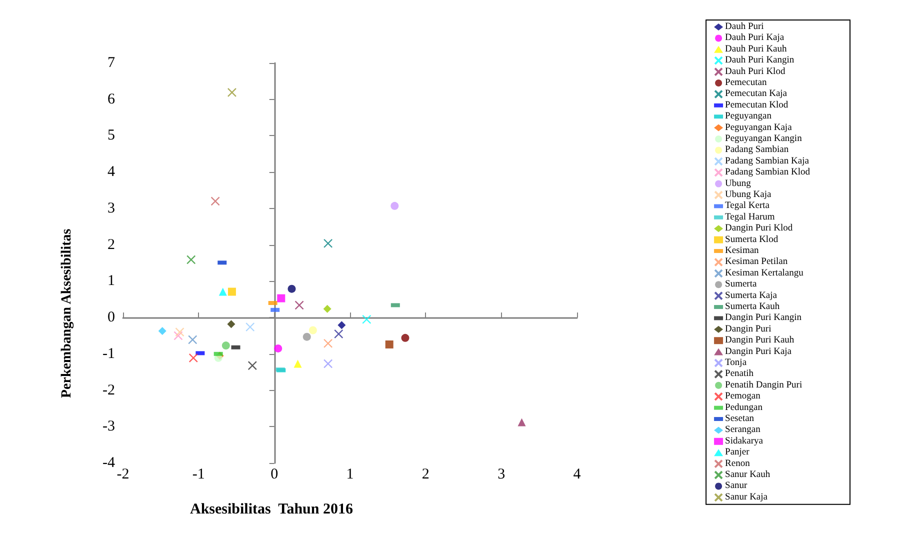 Image resolution: width=917 pixels, height=537 pixels. What do you see at coordinates (736, 486) in the screenshot?
I see `legend-label: Sanur` at bounding box center [736, 486].